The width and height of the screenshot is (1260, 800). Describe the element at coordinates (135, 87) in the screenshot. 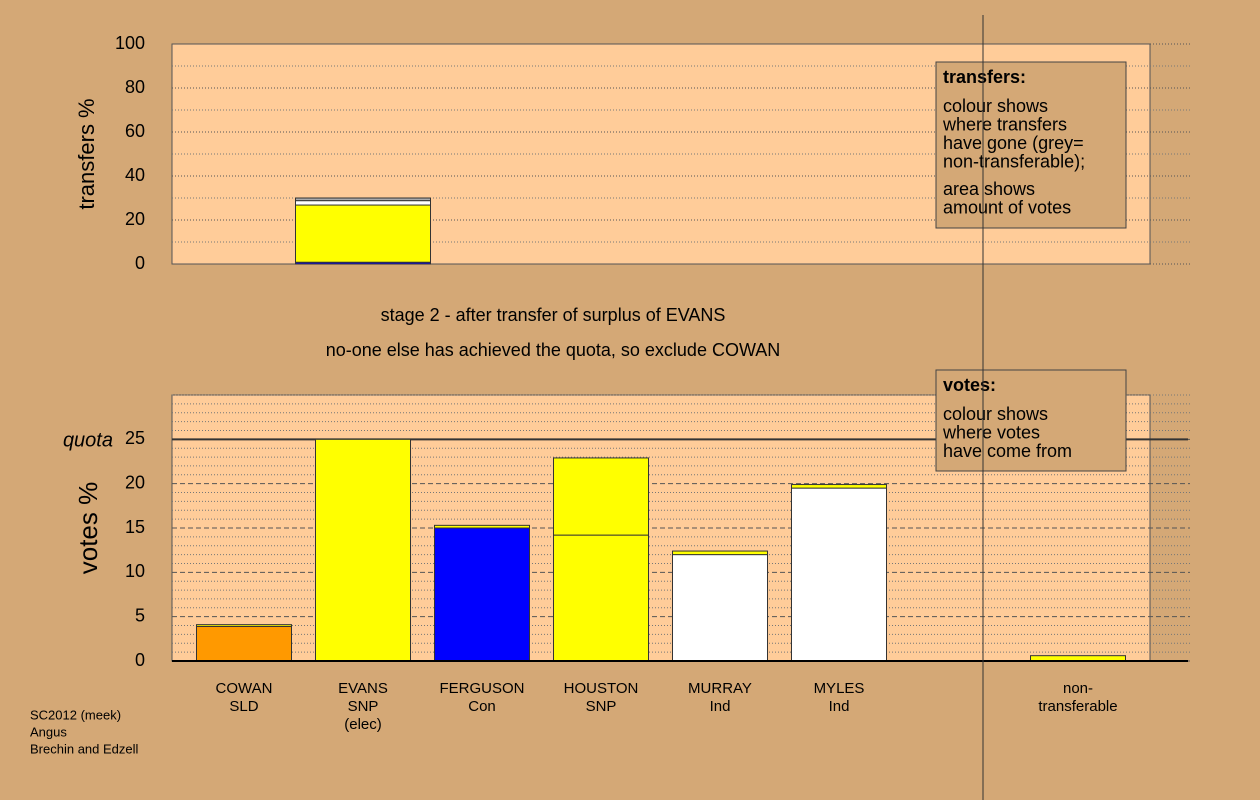

I see `y-tick-label: 80` at that location.